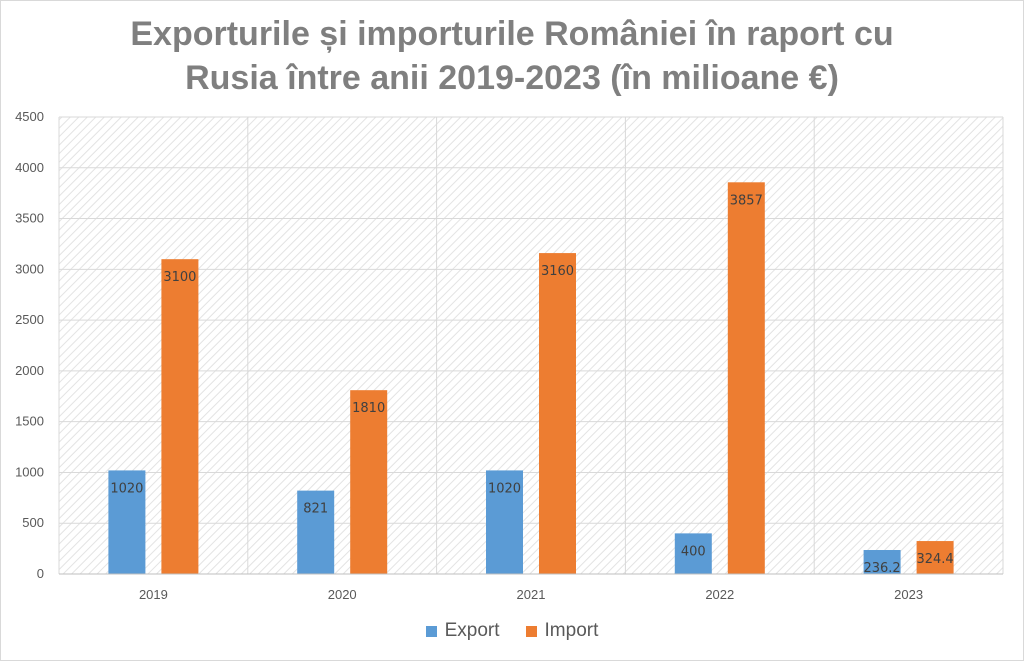 The height and width of the screenshot is (661, 1024). I want to click on legend-label-export: Export, so click(472, 630).